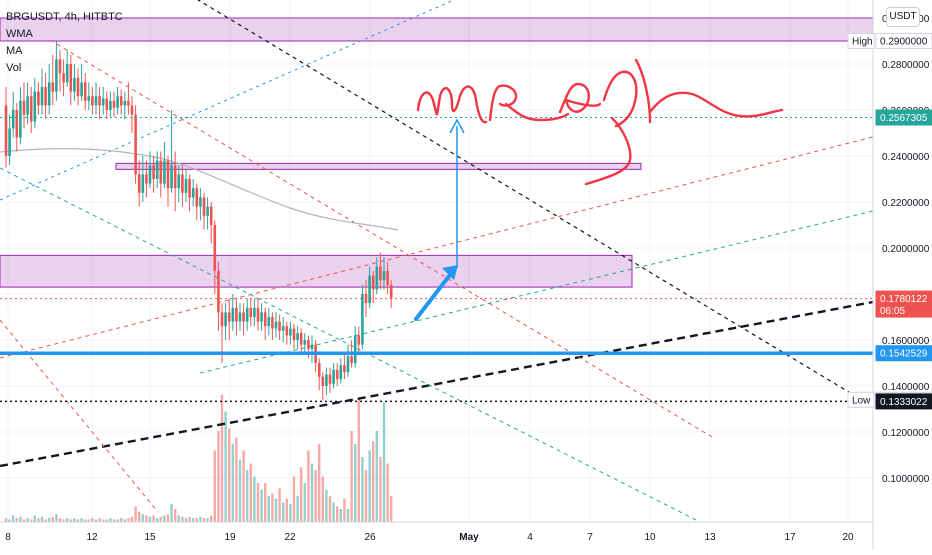  I want to click on blue-arrow-diagonal, so click(434, 295).